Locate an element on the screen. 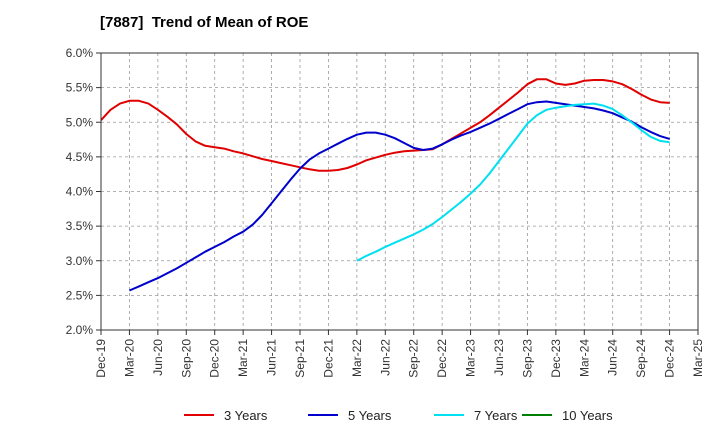 The image size is (720, 440). x-tick-label: Sep-23 is located at coordinates (527, 358).